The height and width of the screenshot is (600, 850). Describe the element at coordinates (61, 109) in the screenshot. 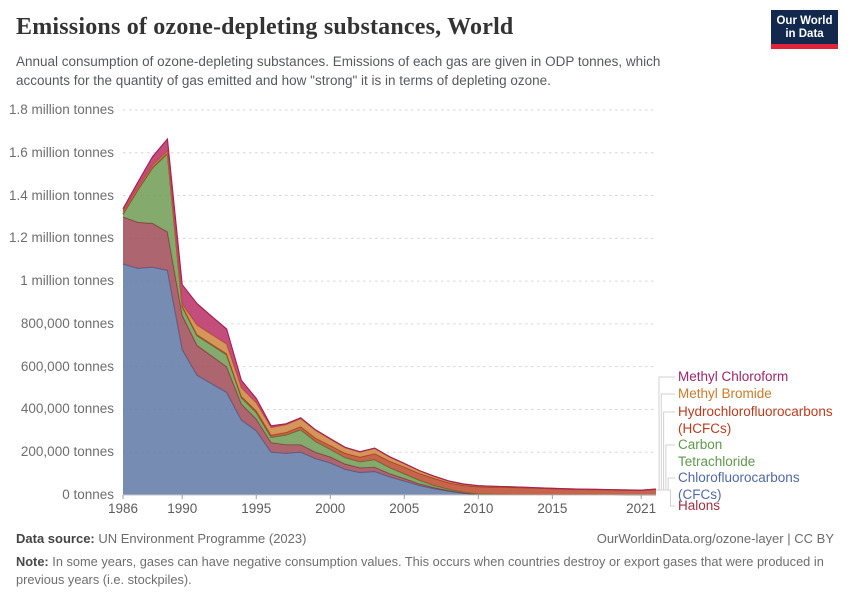

I see `y-tick-label: 1.8 million tonnes` at that location.